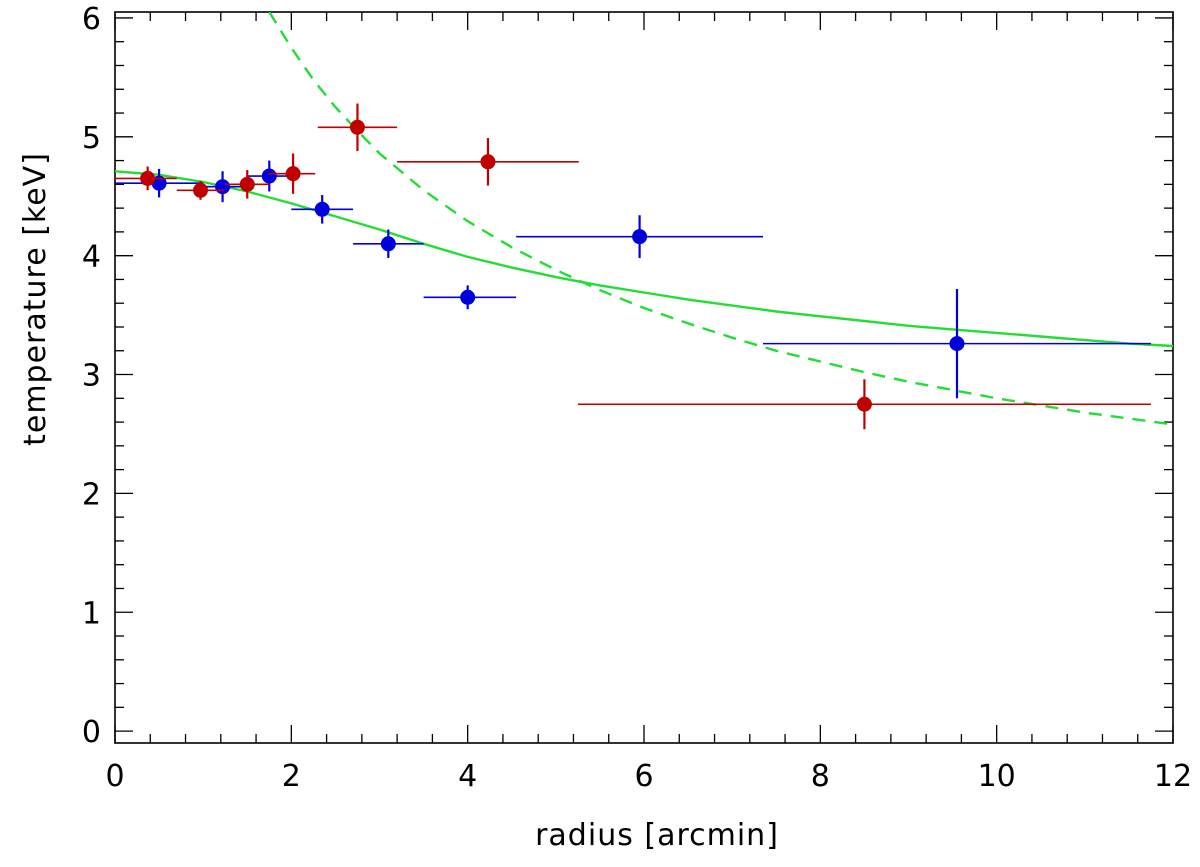 The width and height of the screenshot is (1200, 867). I want to click on y-tick-label: 5, so click(91, 138).